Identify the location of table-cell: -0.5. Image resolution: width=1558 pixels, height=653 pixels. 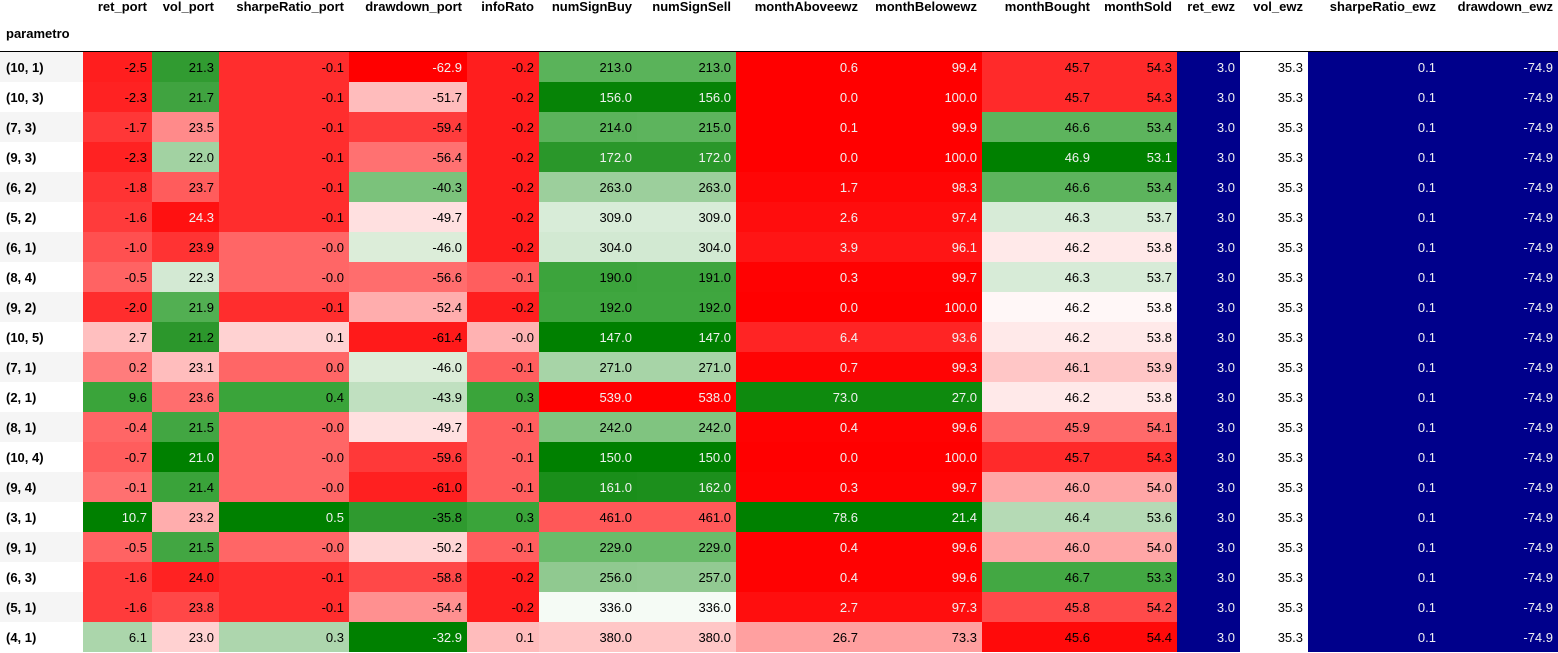
(117, 277).